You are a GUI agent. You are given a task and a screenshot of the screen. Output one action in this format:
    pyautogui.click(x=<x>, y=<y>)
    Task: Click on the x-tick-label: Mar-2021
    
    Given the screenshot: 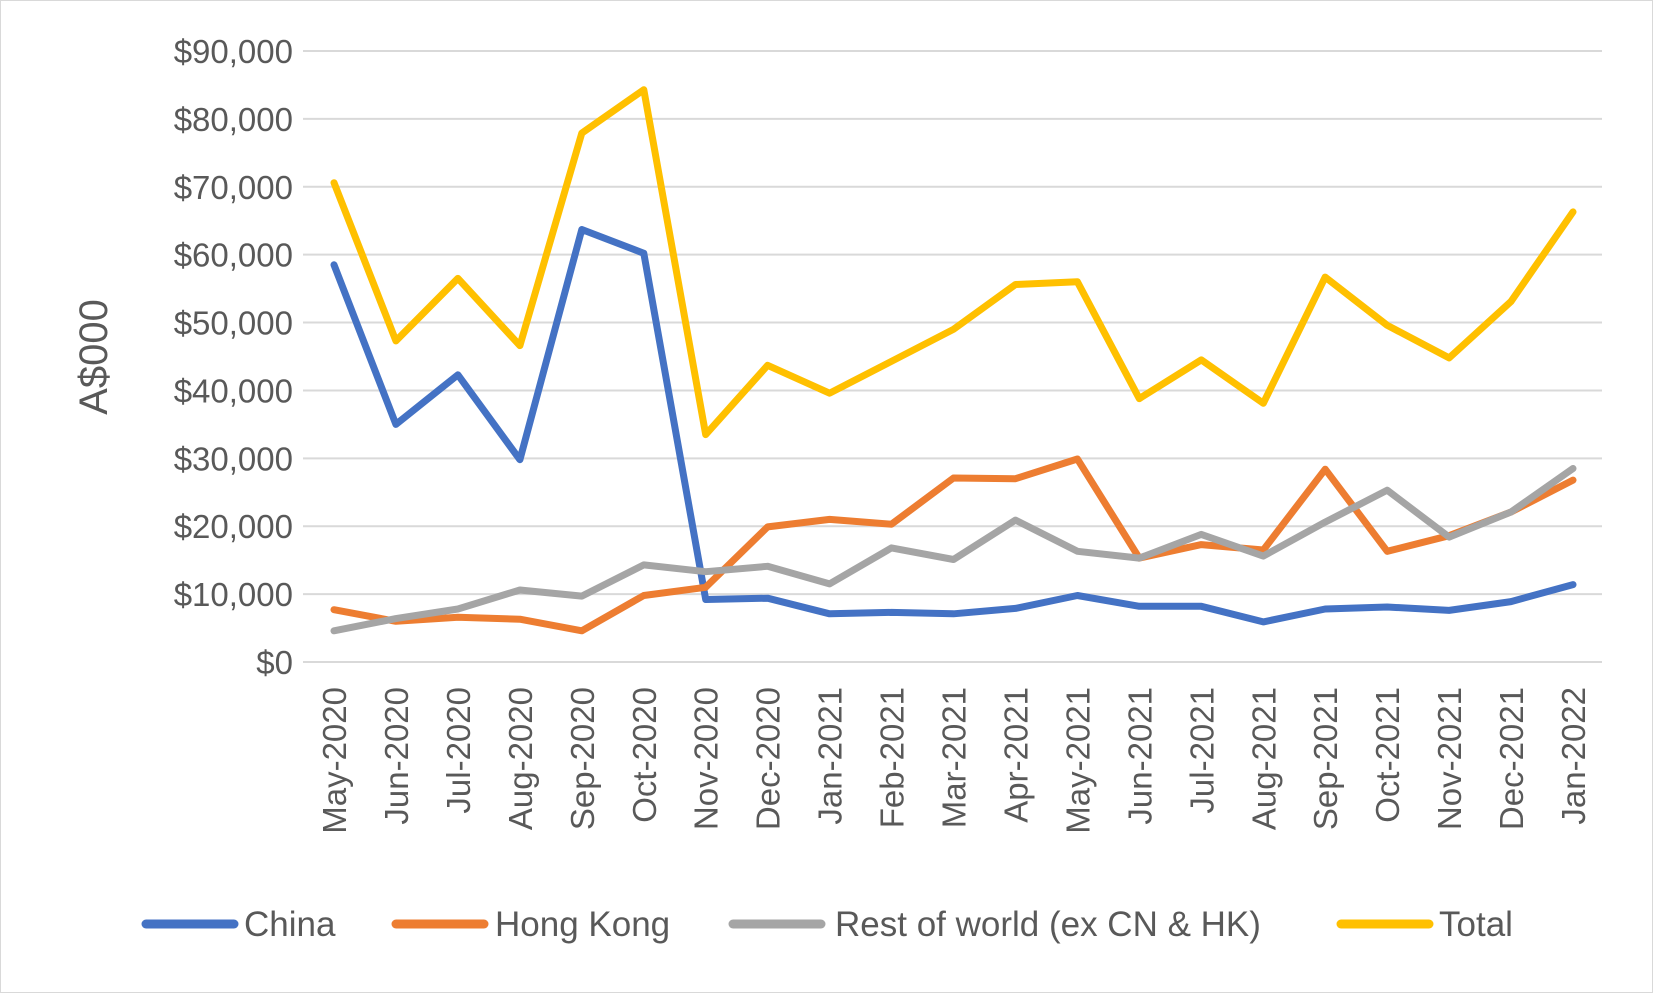 What is the action you would take?
    pyautogui.click(x=954, y=757)
    